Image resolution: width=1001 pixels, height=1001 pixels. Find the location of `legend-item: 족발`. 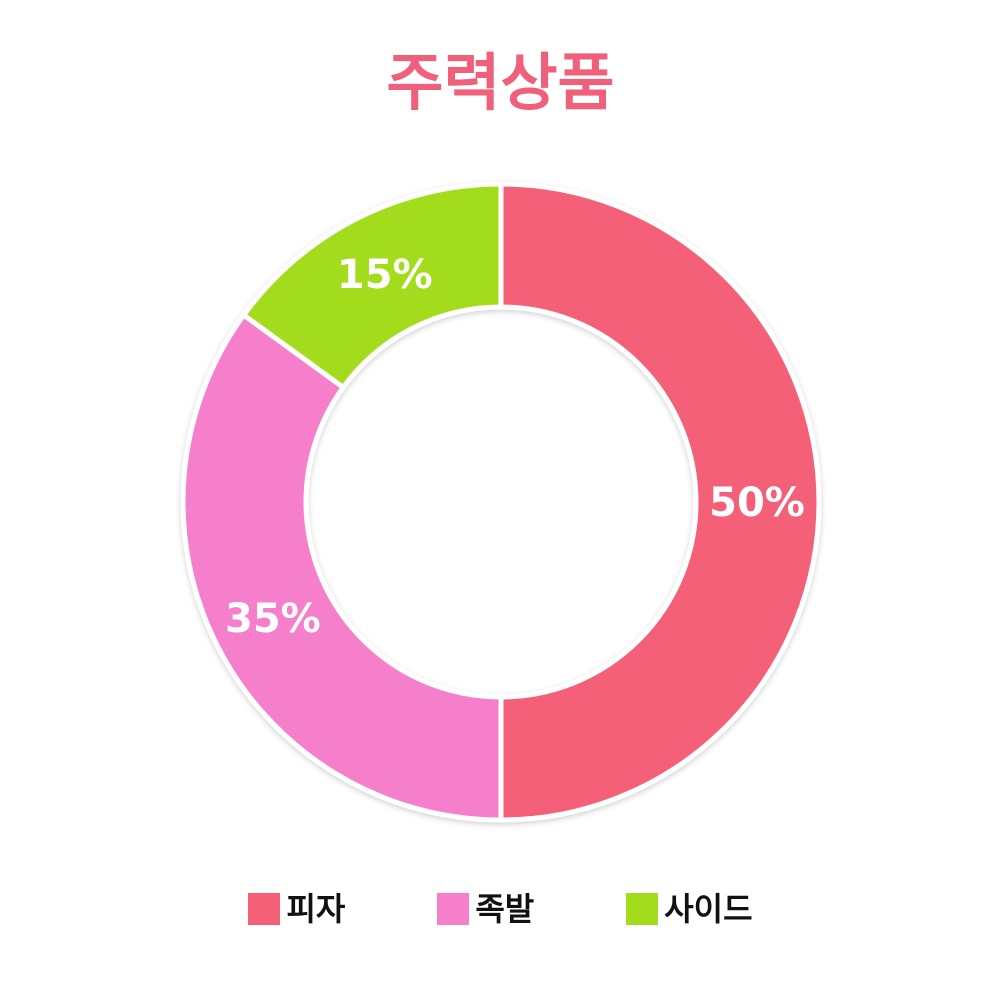

legend-item: 족발 is located at coordinates (485, 909).